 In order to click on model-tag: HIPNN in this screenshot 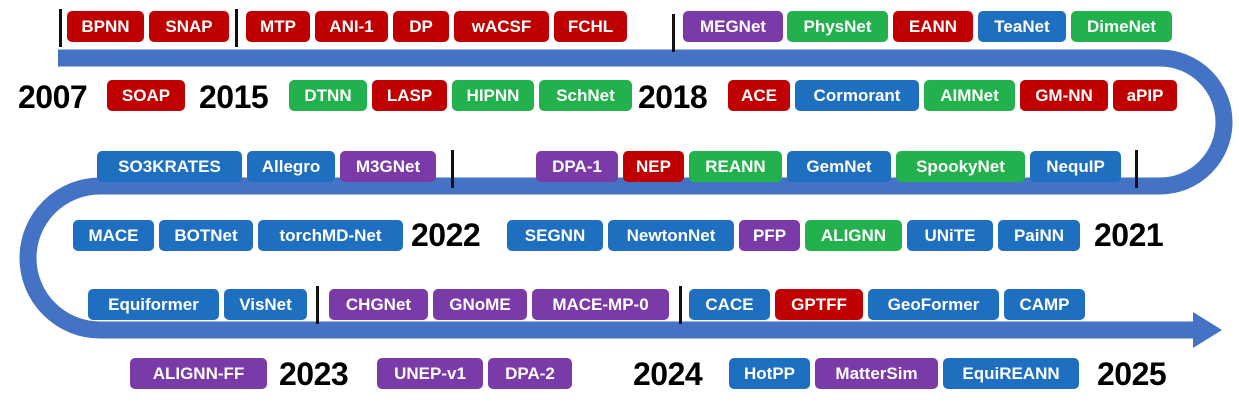, I will do `click(493, 95)`.